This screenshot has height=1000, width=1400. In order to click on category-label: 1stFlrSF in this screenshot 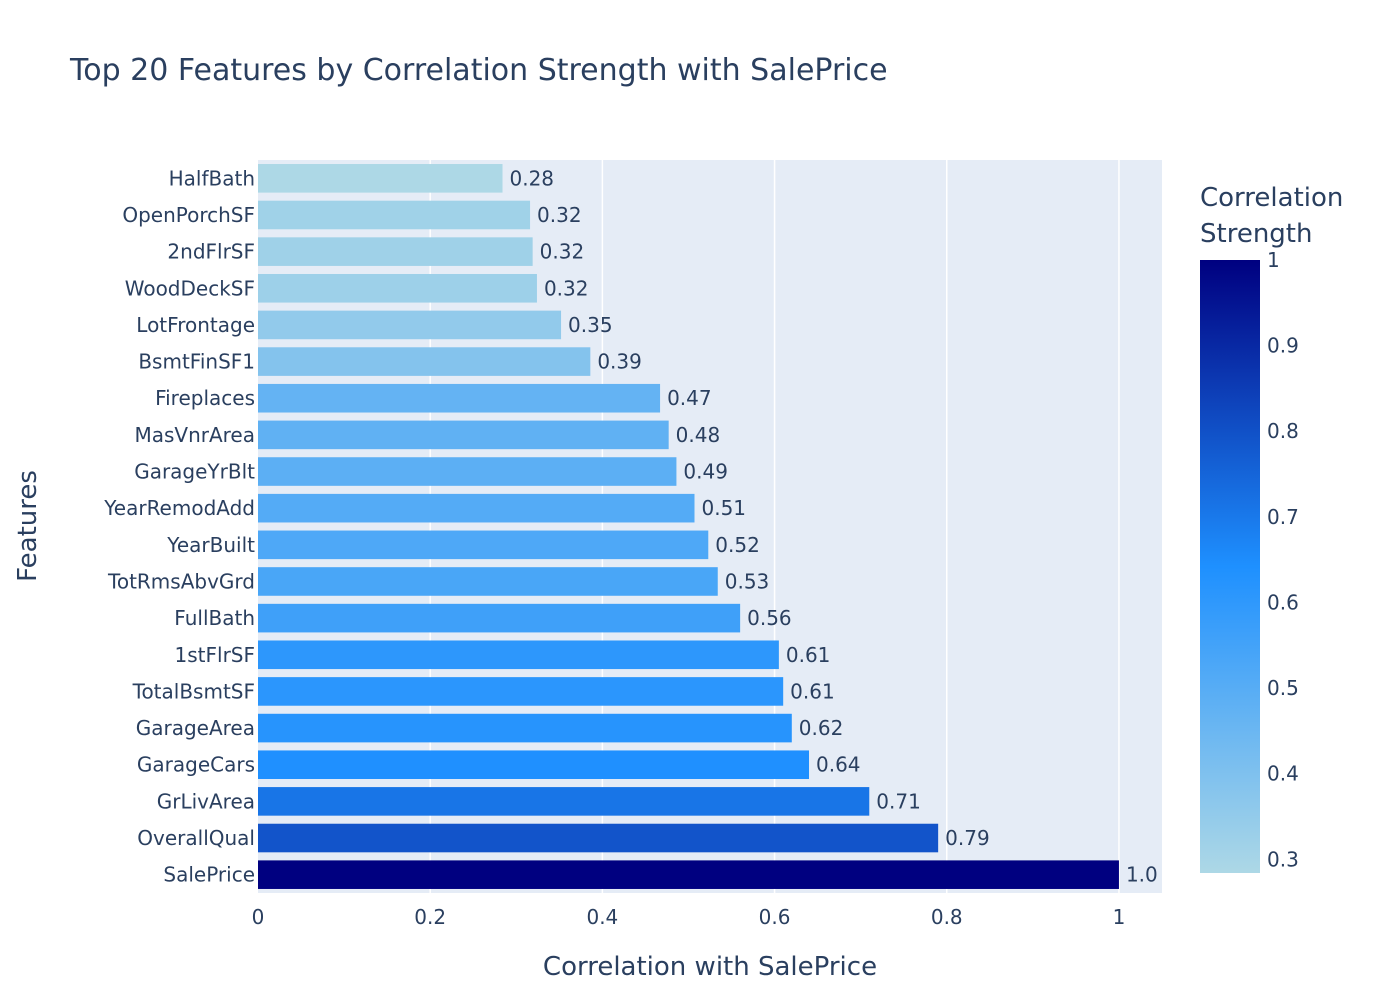, I will do `click(215, 655)`.